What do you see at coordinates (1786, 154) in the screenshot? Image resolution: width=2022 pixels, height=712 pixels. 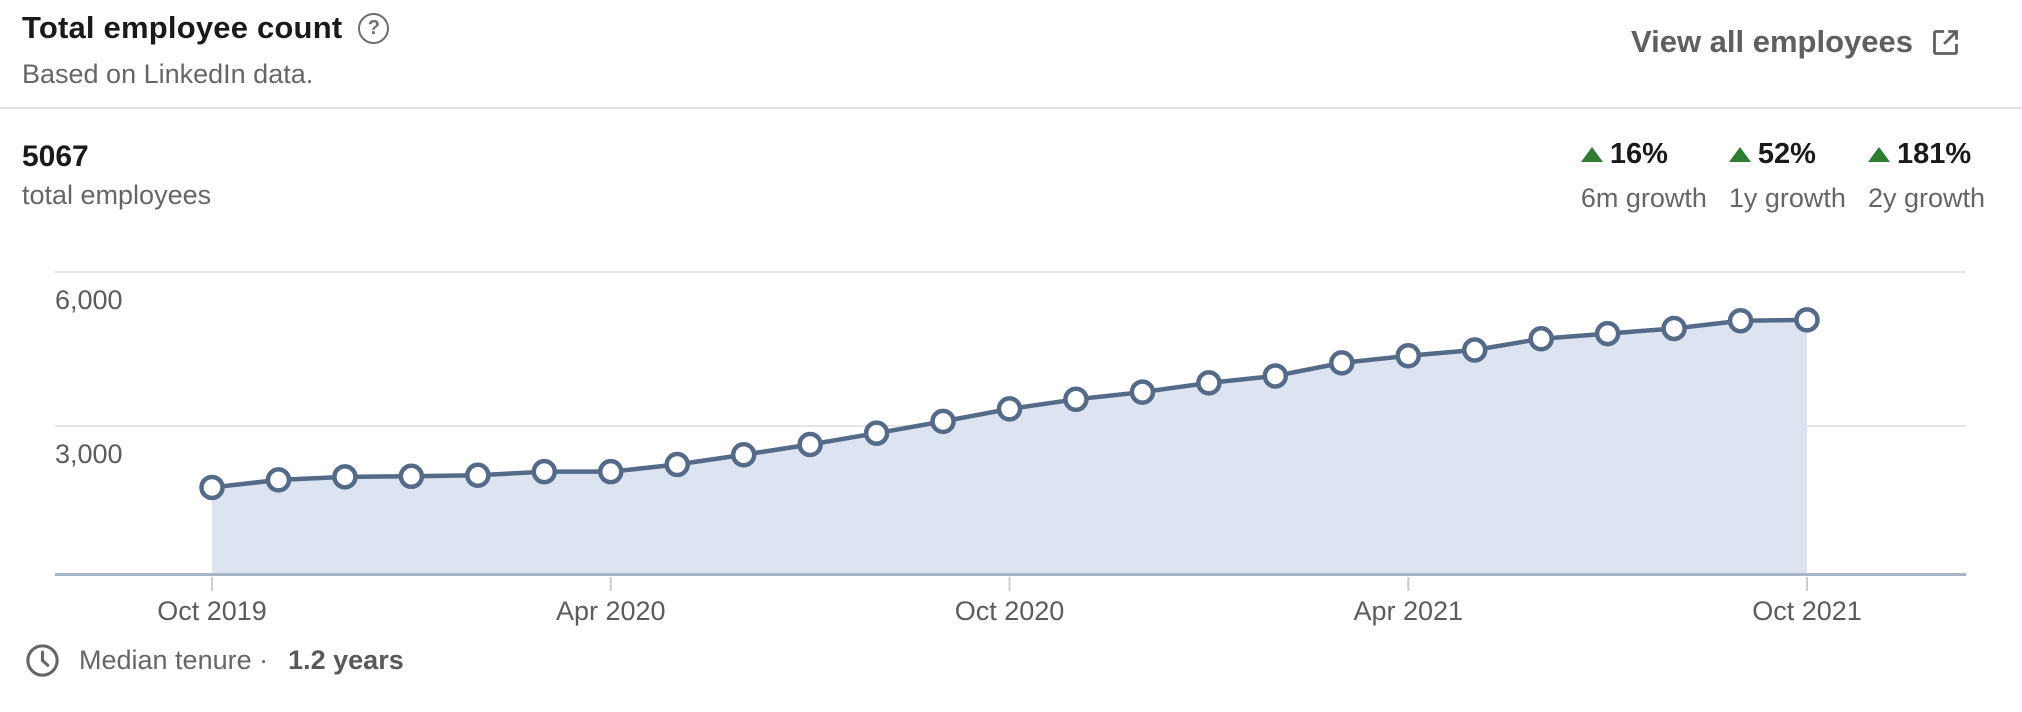 I see `growth-percent: 52%` at bounding box center [1786, 154].